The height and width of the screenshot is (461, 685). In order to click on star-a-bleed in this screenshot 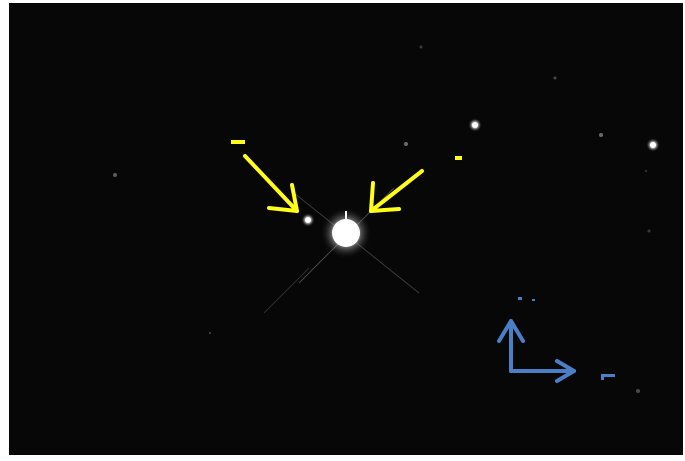, I will do `click(346, 216)`.